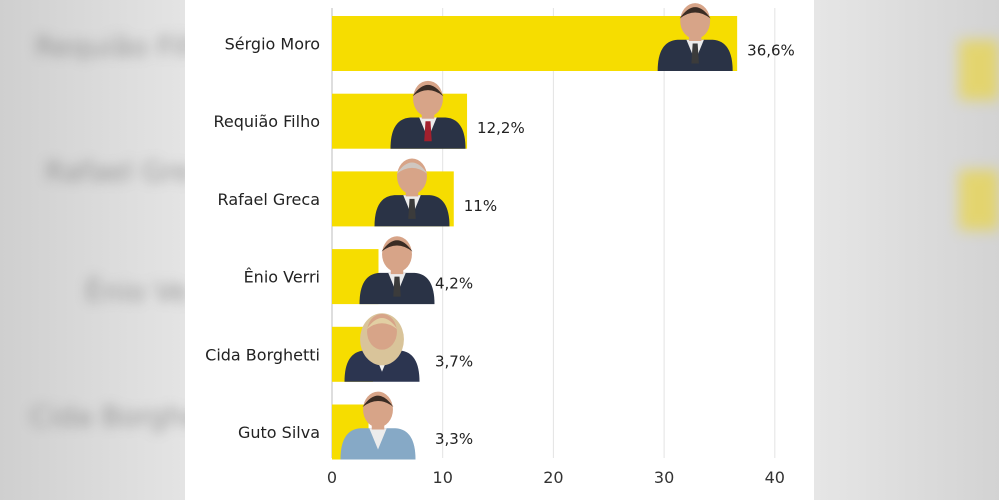 Image resolution: width=999 pixels, height=500 pixels. What do you see at coordinates (279, 432) in the screenshot?
I see `category-label: Guto Silva` at bounding box center [279, 432].